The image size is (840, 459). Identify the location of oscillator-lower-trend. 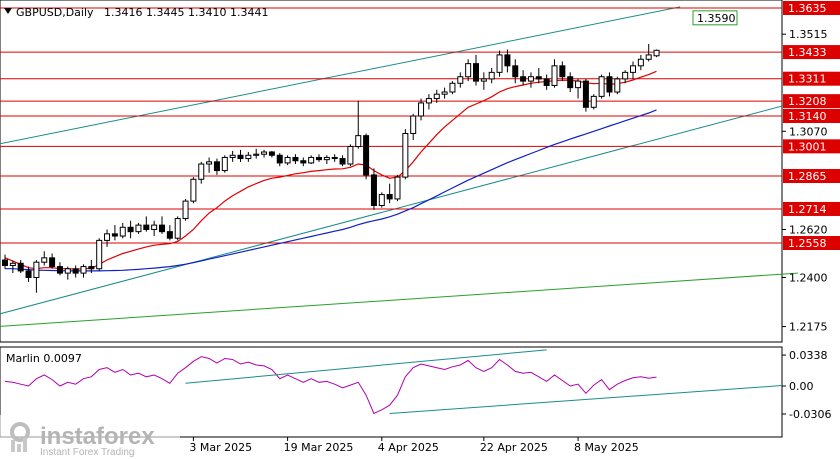
(586, 399).